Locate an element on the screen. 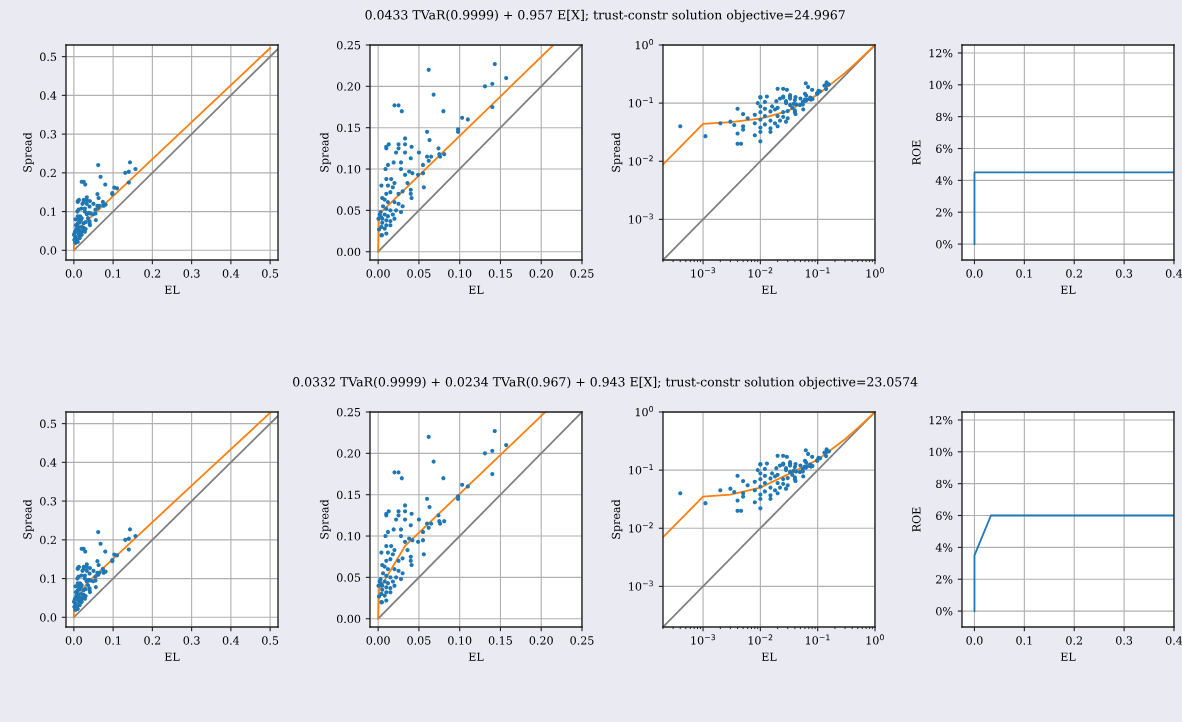  text: 0.0332 TVaR(0.9999) + 0.0234 TVaR(0.967) + 0.943 E[X]; trust-constr solution objective=23.0574 is located at coordinates (605, 383).